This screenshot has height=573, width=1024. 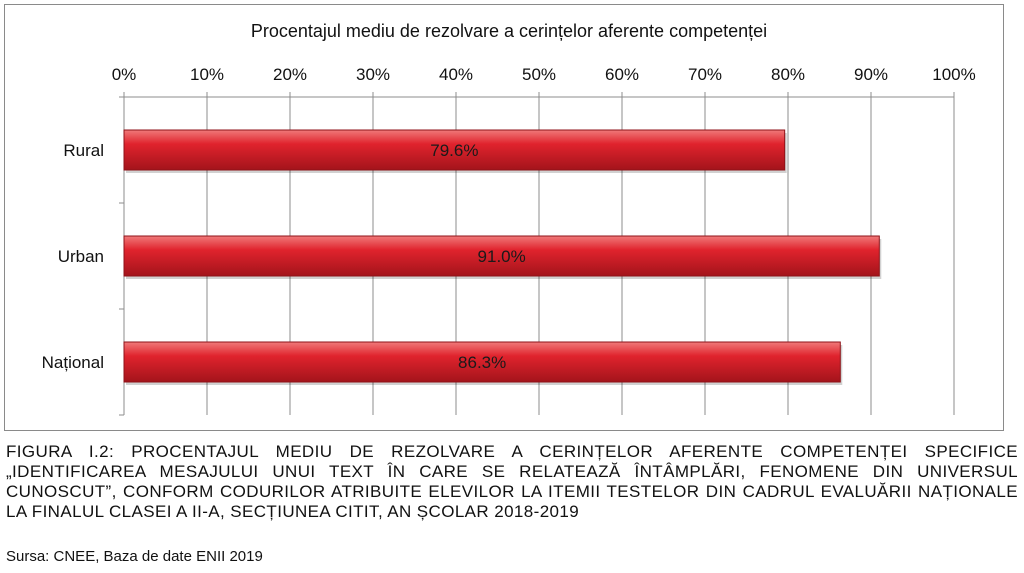 I want to click on category-label: Rural, so click(x=83, y=150).